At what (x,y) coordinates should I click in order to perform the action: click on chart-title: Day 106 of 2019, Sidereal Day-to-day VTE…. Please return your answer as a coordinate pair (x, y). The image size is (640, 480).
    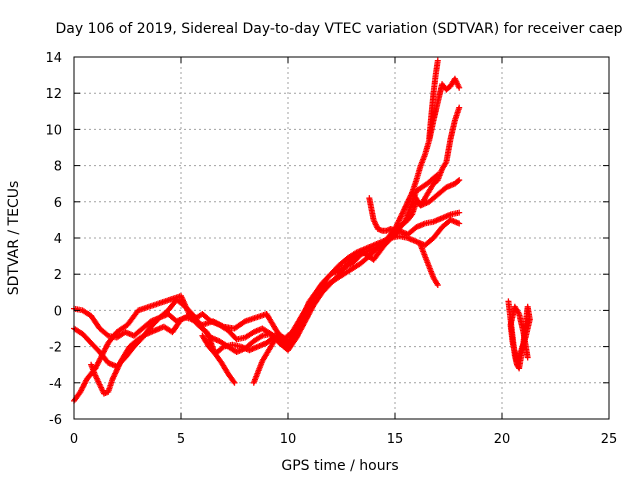
    Looking at the image, I should click on (339, 29).